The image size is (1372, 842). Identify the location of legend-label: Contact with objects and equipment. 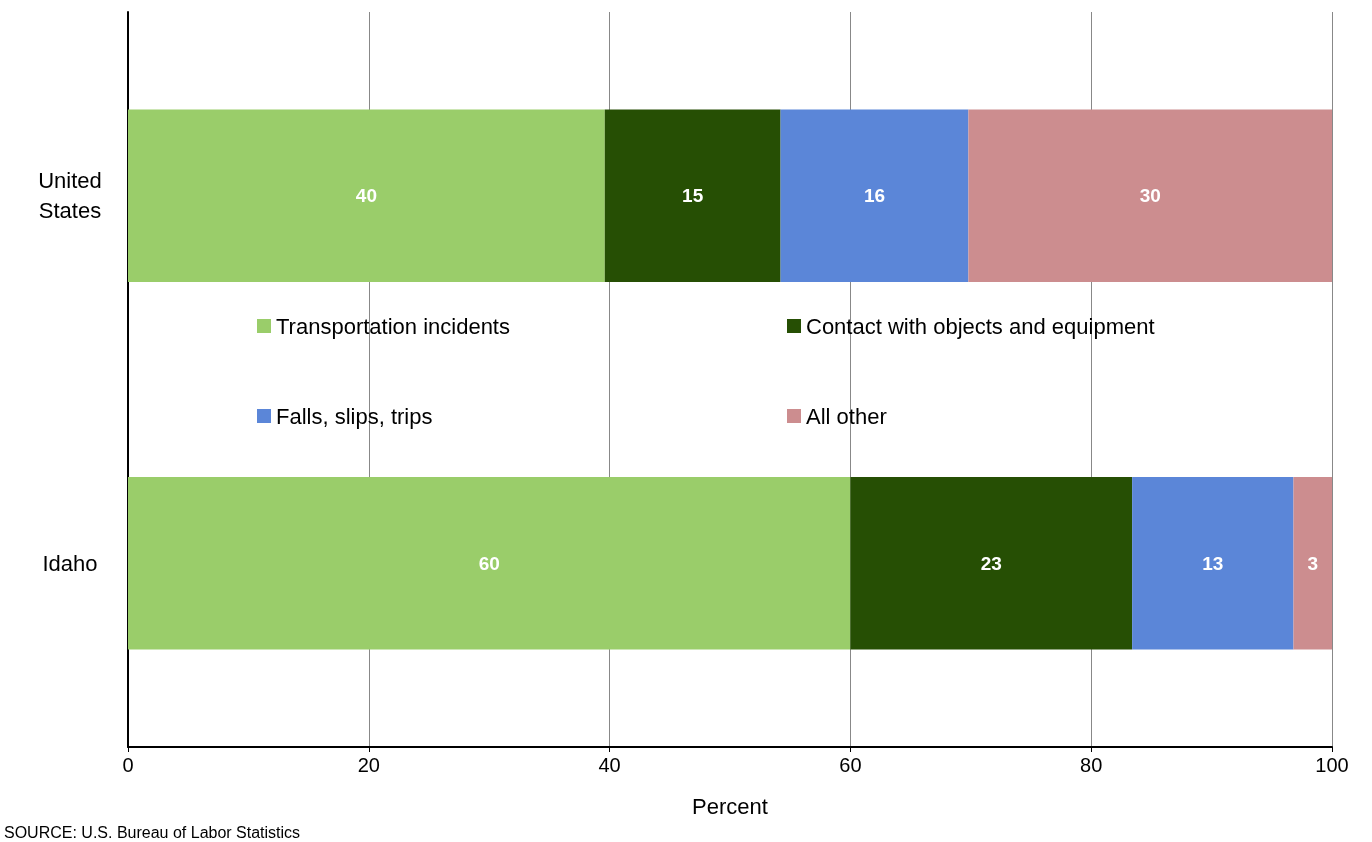
(980, 326).